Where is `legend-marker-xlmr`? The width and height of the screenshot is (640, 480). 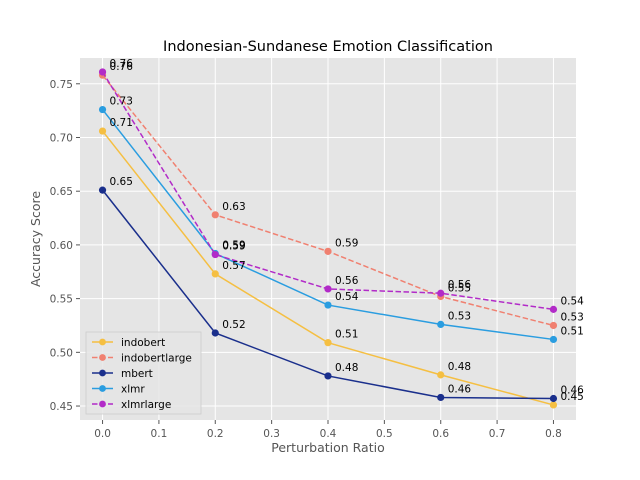
legend-marker-xlmr is located at coordinates (102, 388).